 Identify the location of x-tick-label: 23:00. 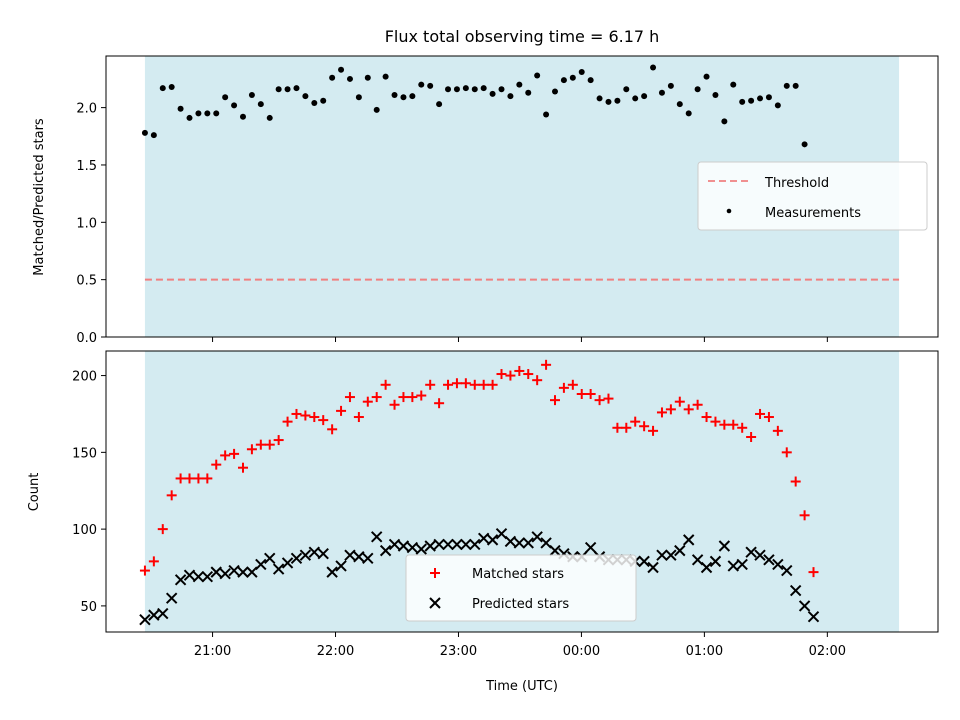
(458, 651).